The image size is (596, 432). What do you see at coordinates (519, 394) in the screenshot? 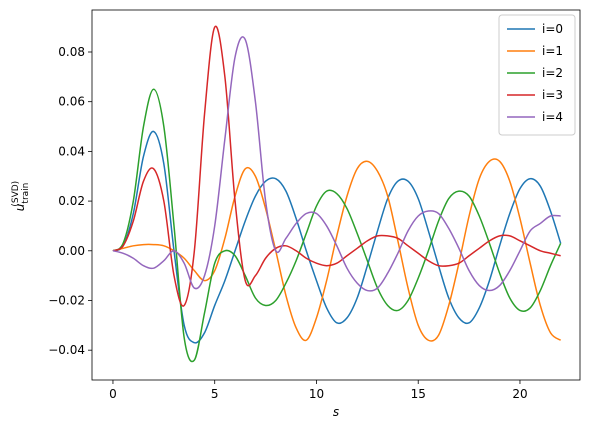
I see `x-tick-label: 20` at bounding box center [519, 394].